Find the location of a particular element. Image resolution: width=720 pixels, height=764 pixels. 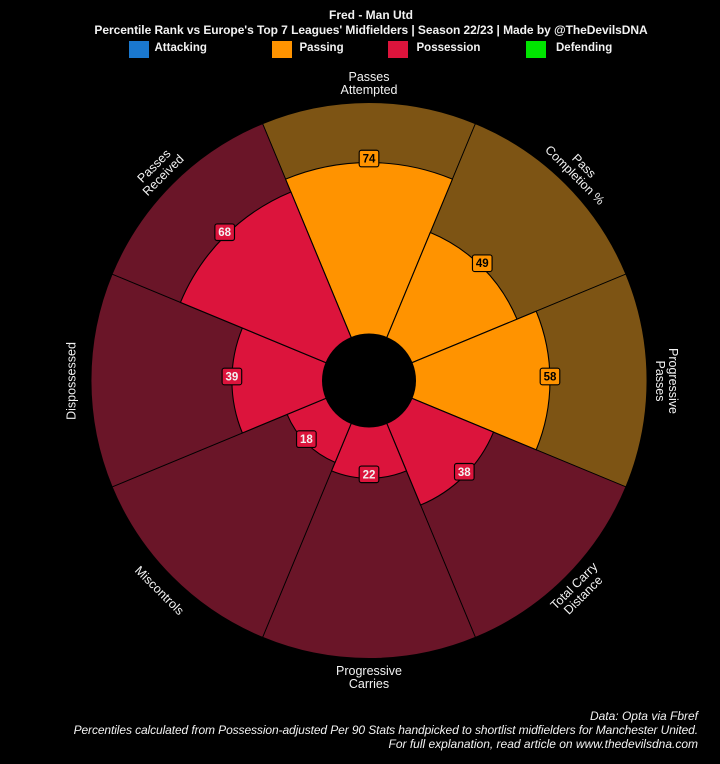

svg-text: 58 is located at coordinates (550, 378).